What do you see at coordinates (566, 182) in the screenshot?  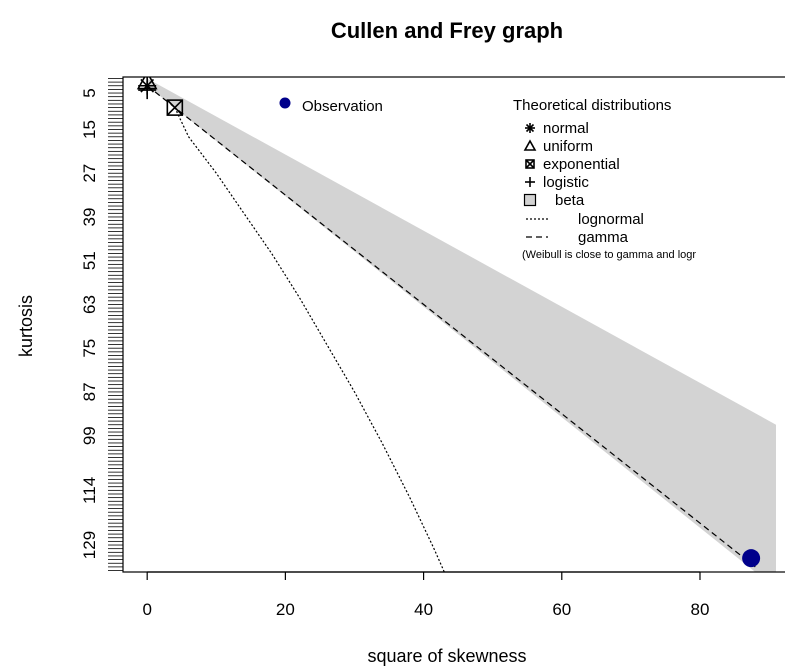 I see `legend-label-logistic: logistic` at bounding box center [566, 182].